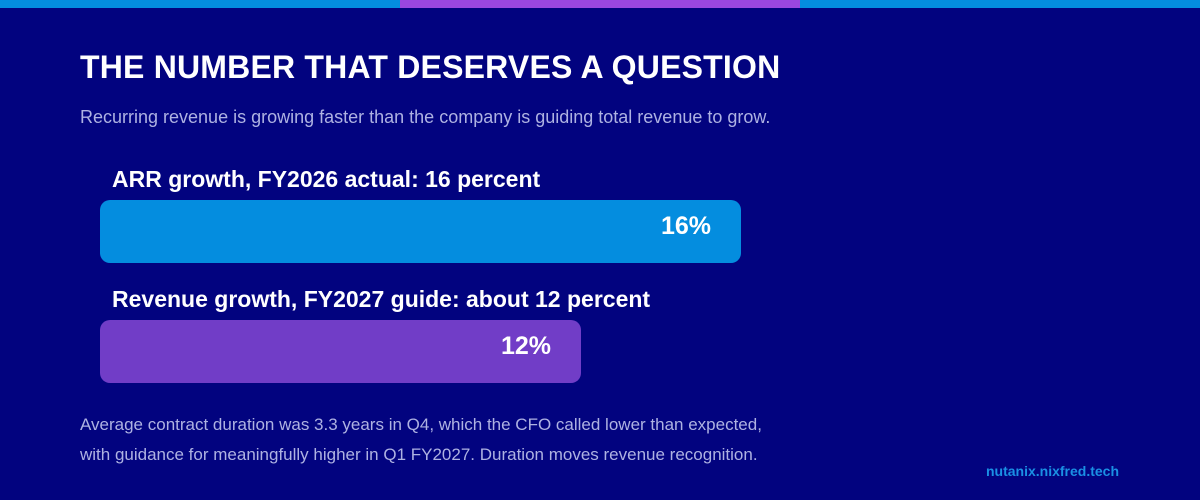 The height and width of the screenshot is (500, 1200). I want to click on site-watermark: nutanix.nixfred.tech, so click(1052, 471).